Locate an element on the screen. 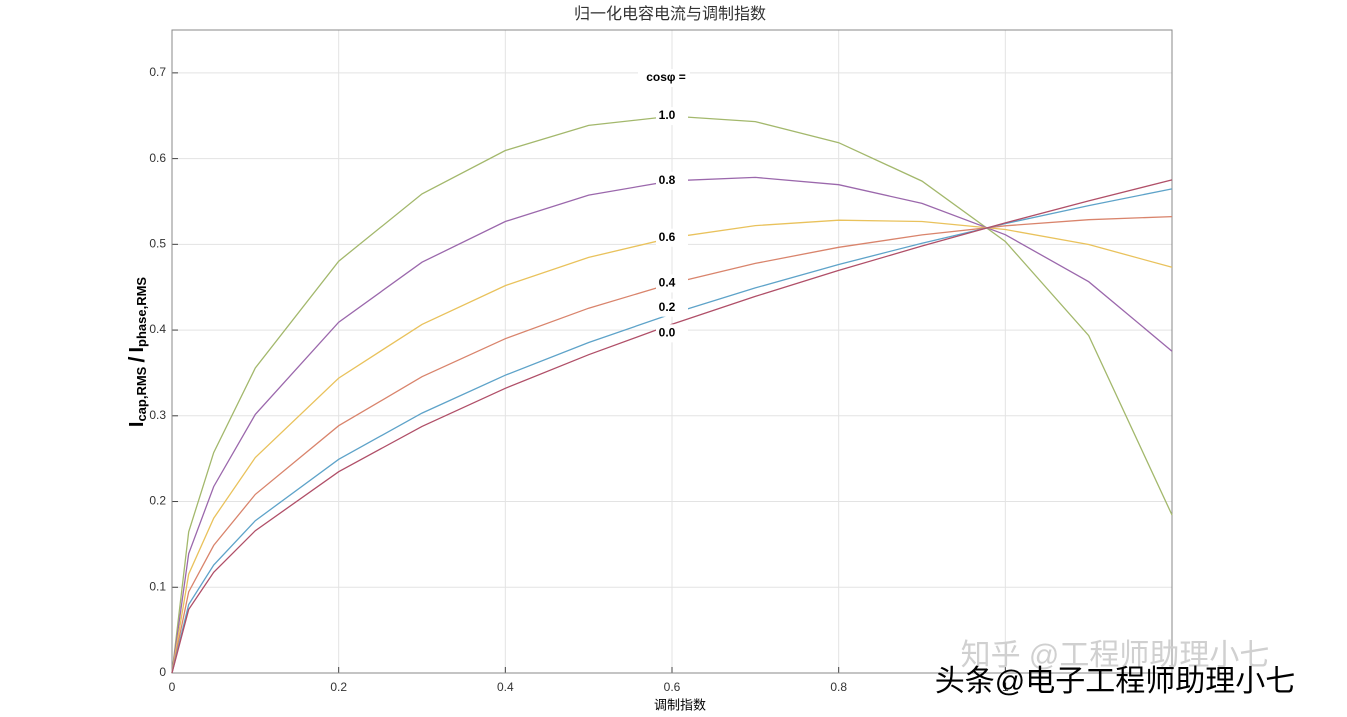  y-axis-label-text: Icap,RMS / Iphase,RMS is located at coordinates (137, 352).